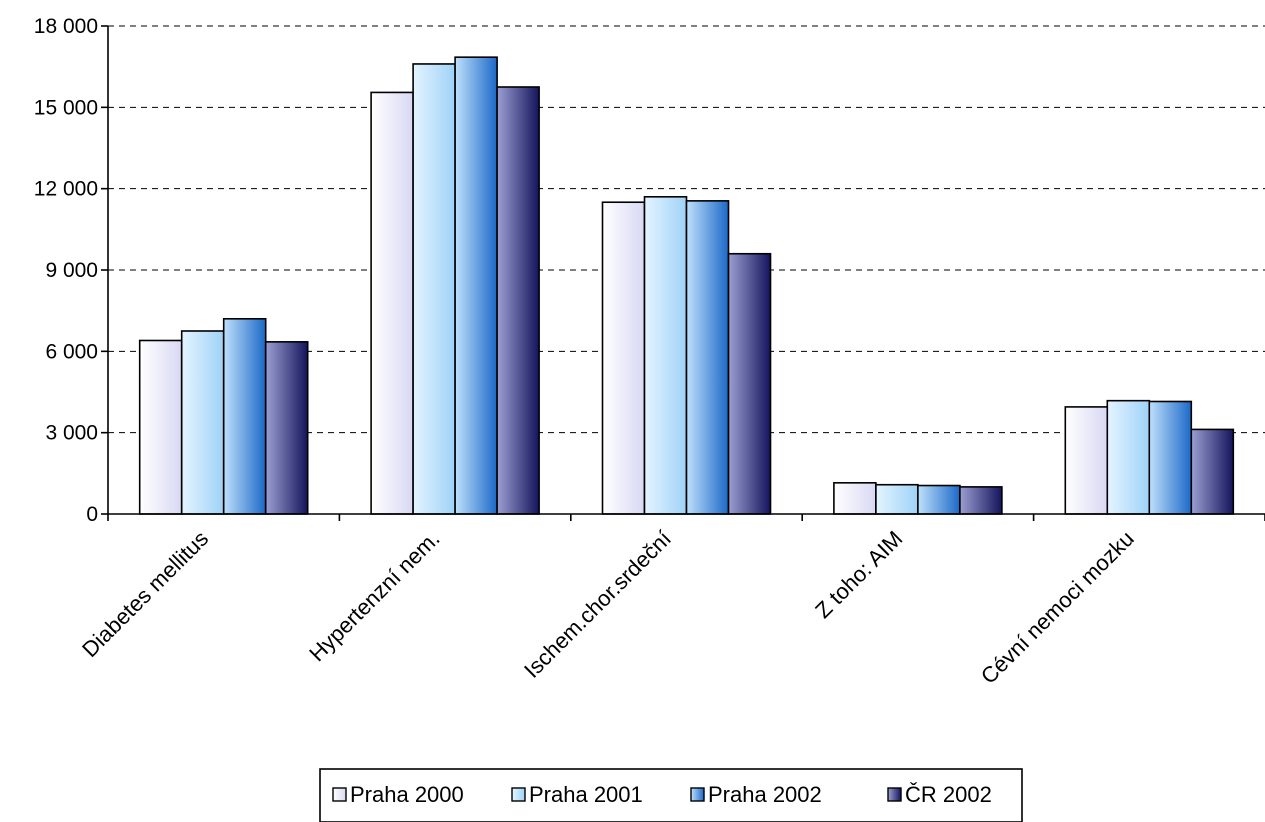  Describe the element at coordinates (1128, 457) in the screenshot. I see `bar-praha-2001-cevni-nemoci-mozku` at that location.